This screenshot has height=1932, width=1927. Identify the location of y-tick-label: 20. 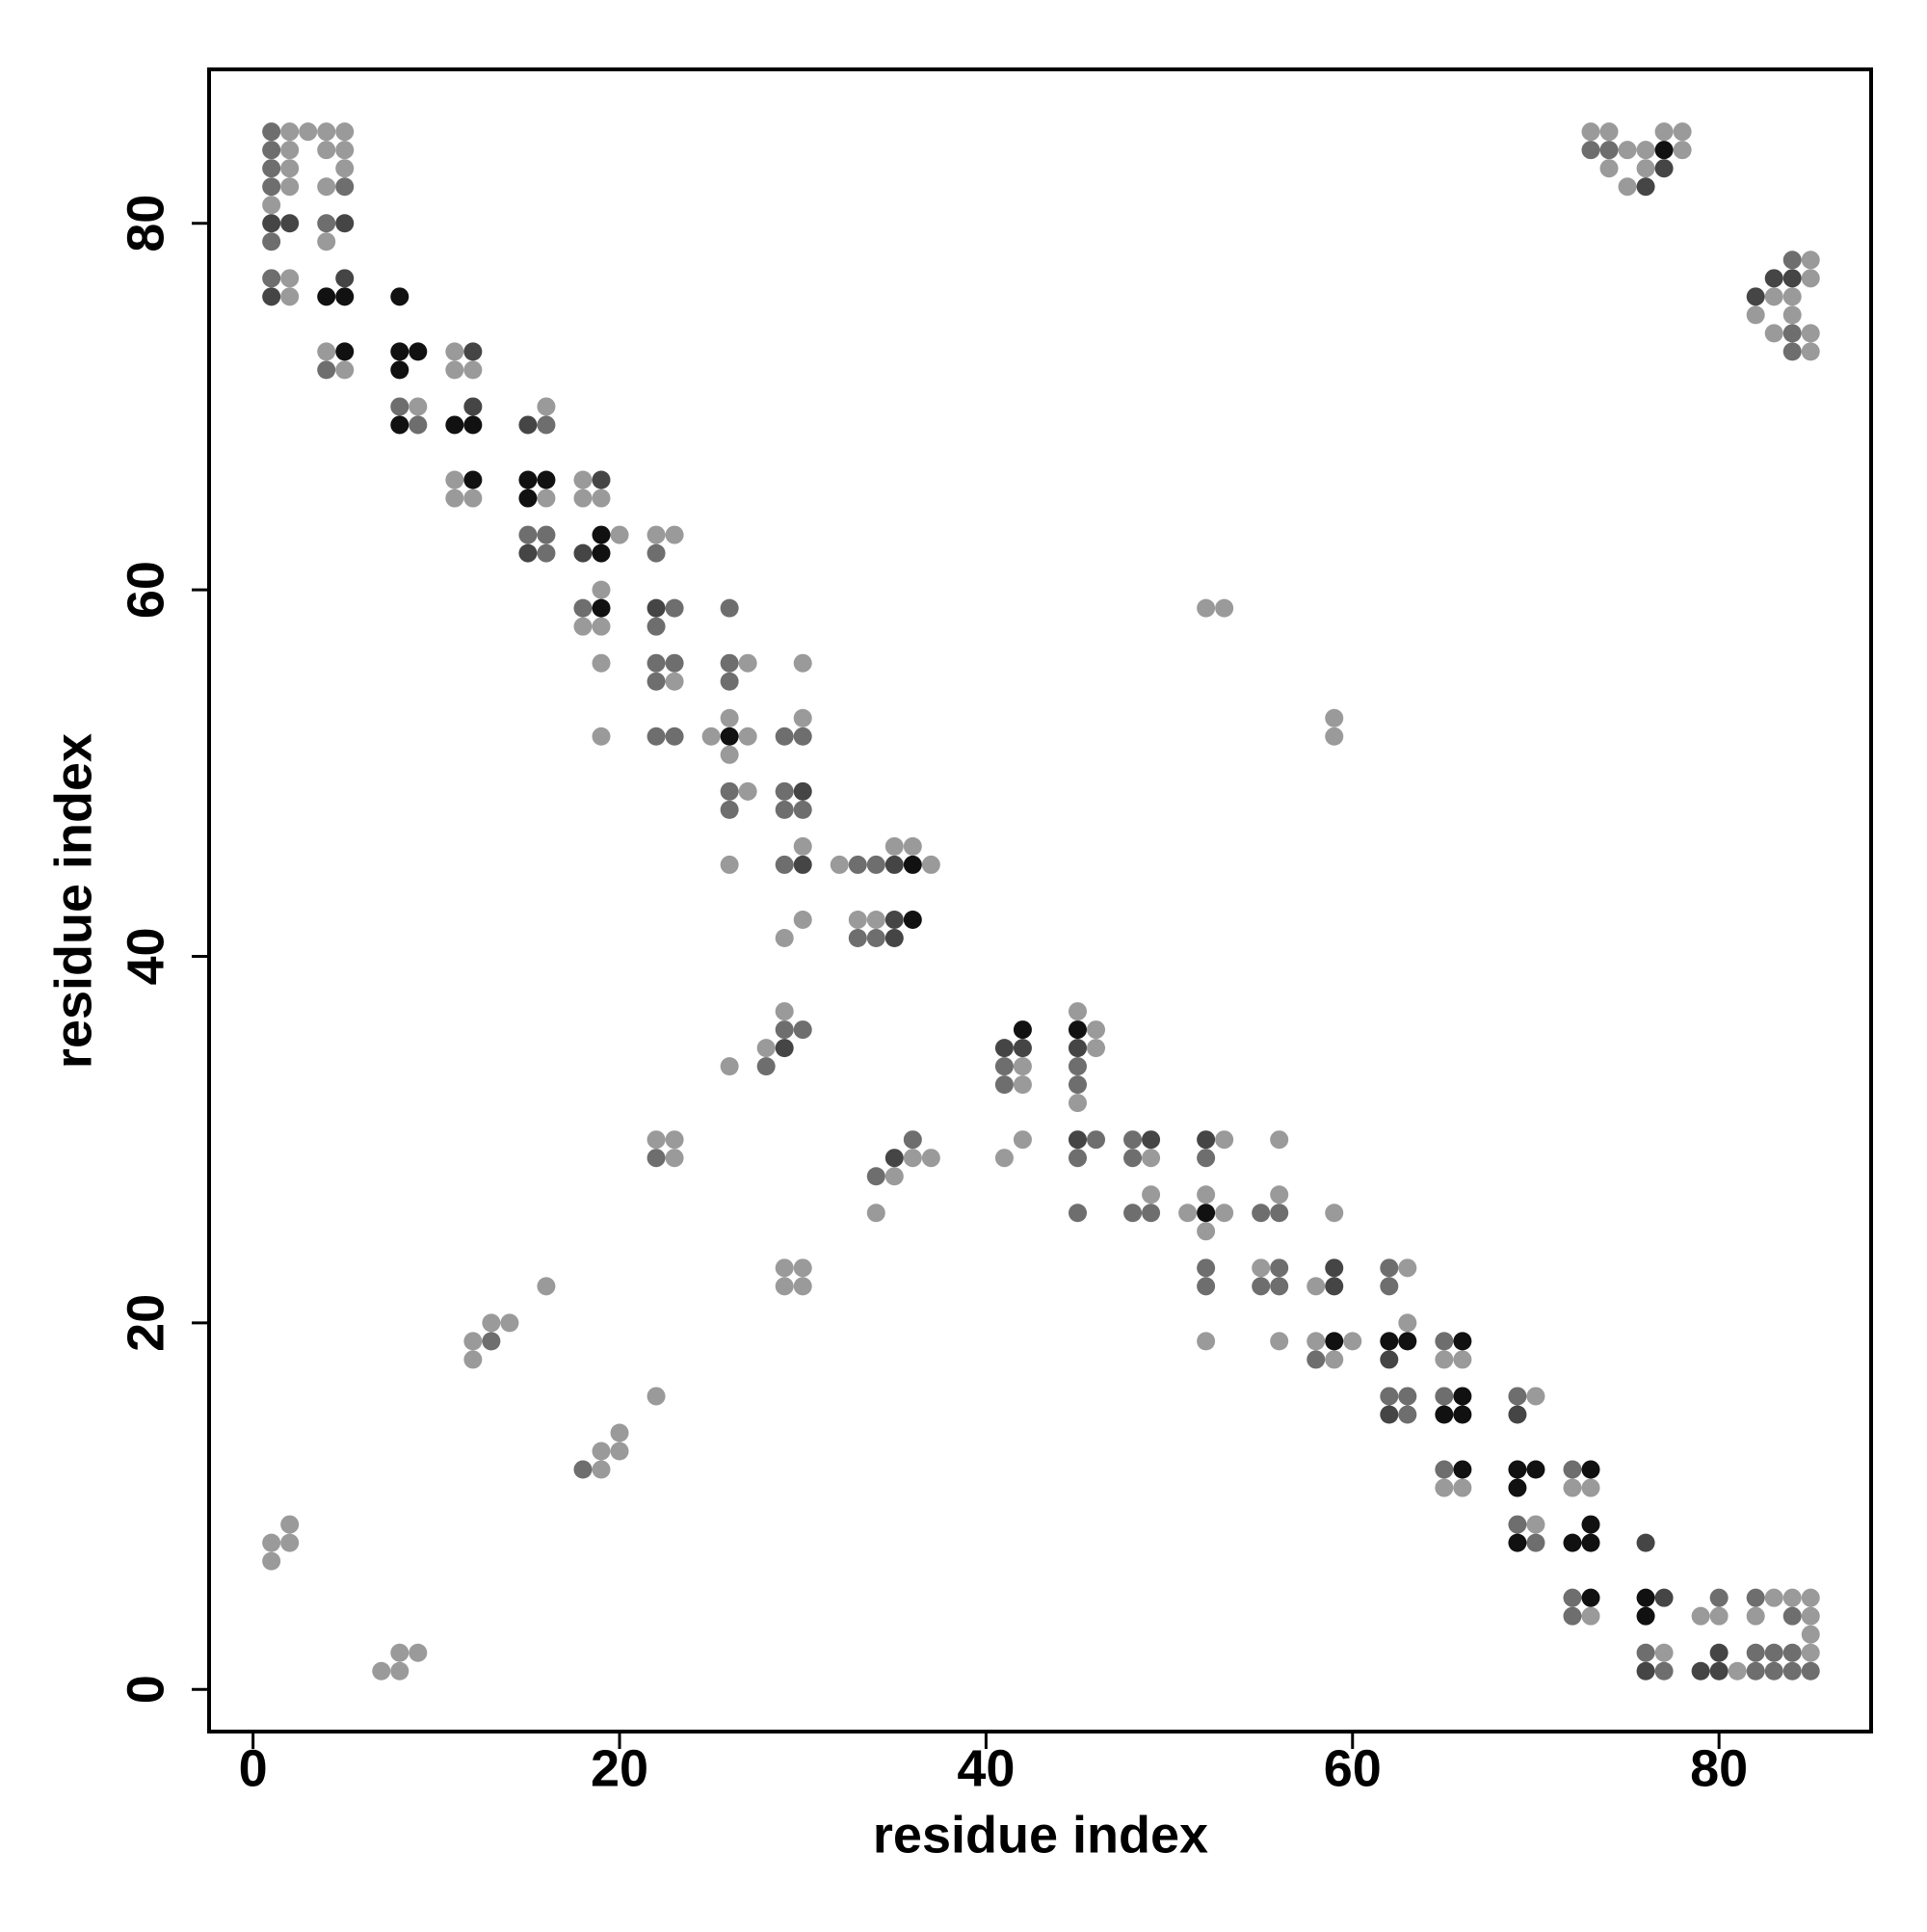
(145, 1323).